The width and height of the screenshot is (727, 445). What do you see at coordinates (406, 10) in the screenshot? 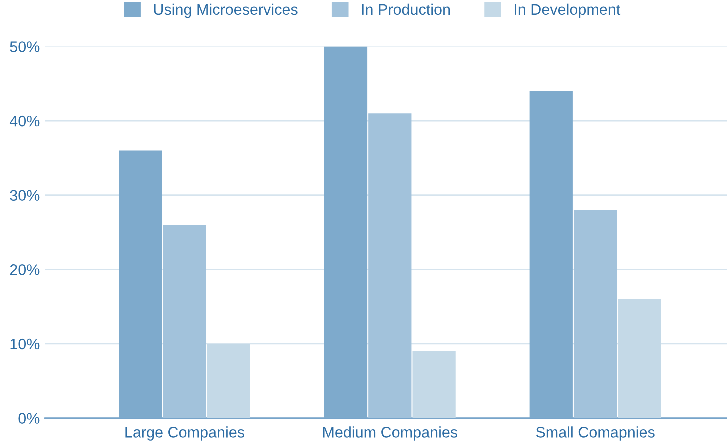
I see `legend-label: In Production` at bounding box center [406, 10].